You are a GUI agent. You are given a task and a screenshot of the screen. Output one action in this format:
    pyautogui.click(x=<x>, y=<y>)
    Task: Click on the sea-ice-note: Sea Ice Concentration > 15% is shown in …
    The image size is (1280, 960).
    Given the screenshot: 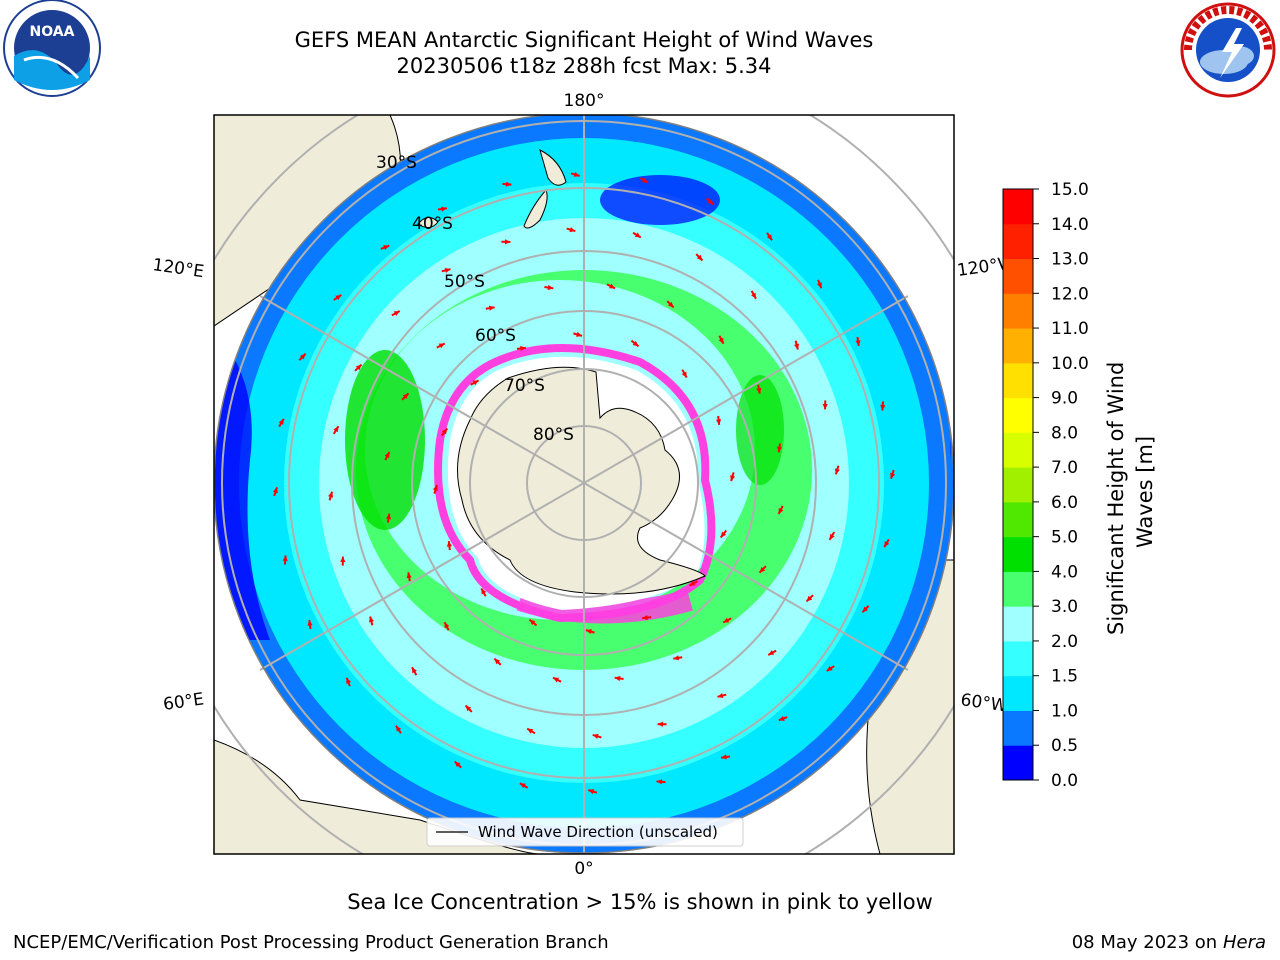 What is the action you would take?
    pyautogui.click(x=640, y=902)
    